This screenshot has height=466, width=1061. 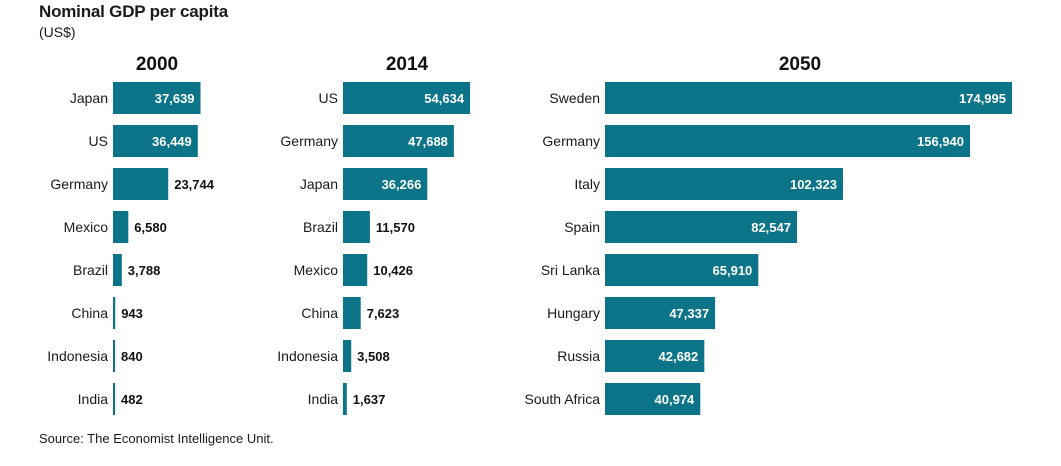 I want to click on category-label: Spain, so click(x=582, y=227).